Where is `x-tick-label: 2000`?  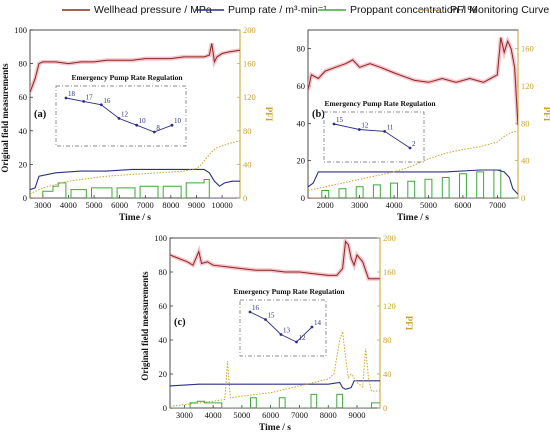
x-tick-label: 2000 is located at coordinates (325, 205).